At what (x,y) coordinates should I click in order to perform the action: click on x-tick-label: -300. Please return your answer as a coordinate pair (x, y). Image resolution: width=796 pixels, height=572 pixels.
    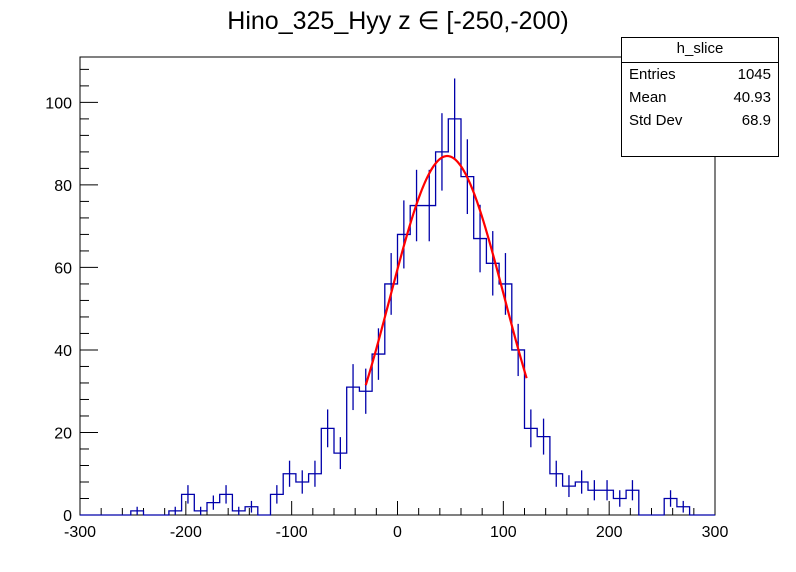
    Looking at the image, I should click on (80, 532).